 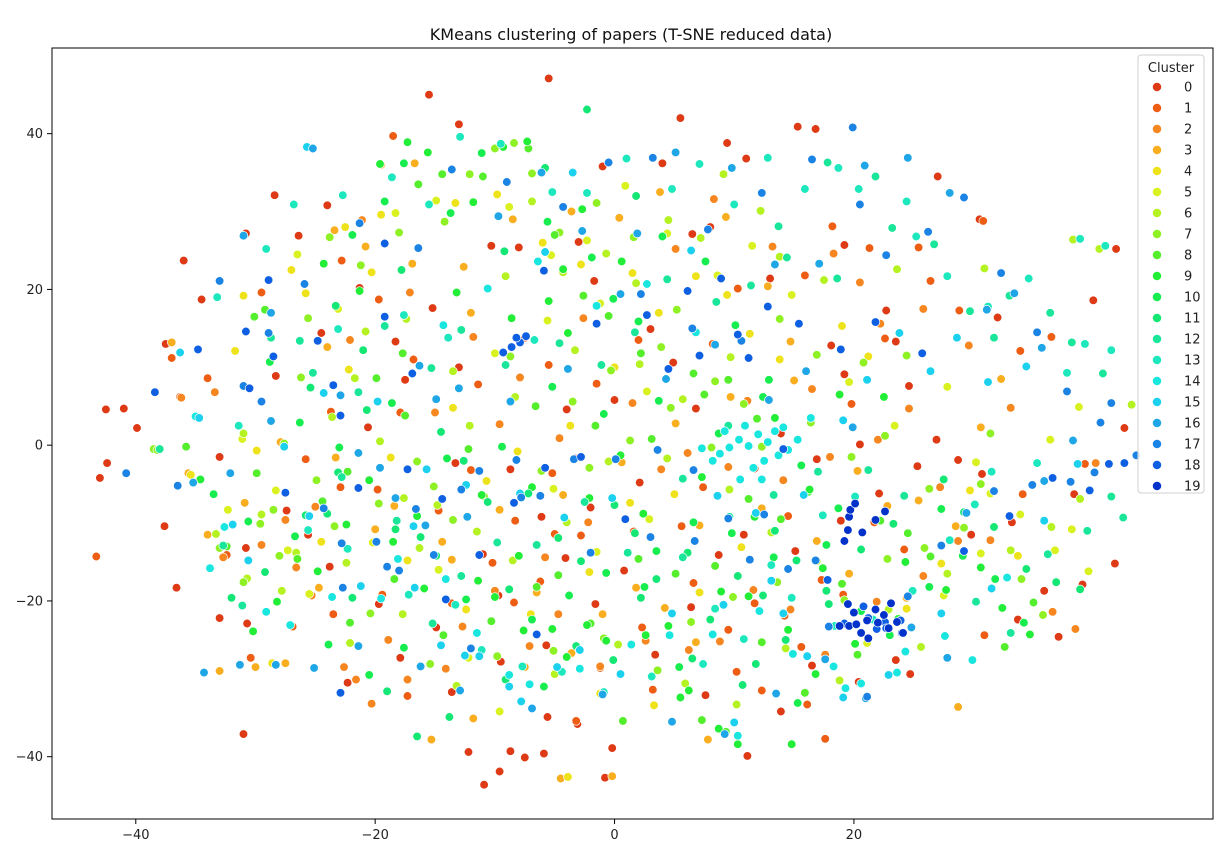 What do you see at coordinates (1192, 382) in the screenshot?
I see `legend-label-14: 14` at bounding box center [1192, 382].